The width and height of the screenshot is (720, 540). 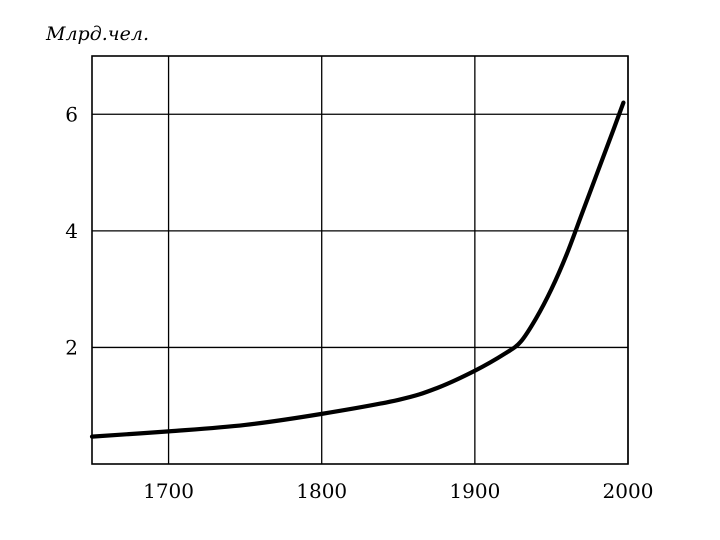 What do you see at coordinates (628, 491) in the screenshot?
I see `x-tick-label-2000: 2000` at bounding box center [628, 491].